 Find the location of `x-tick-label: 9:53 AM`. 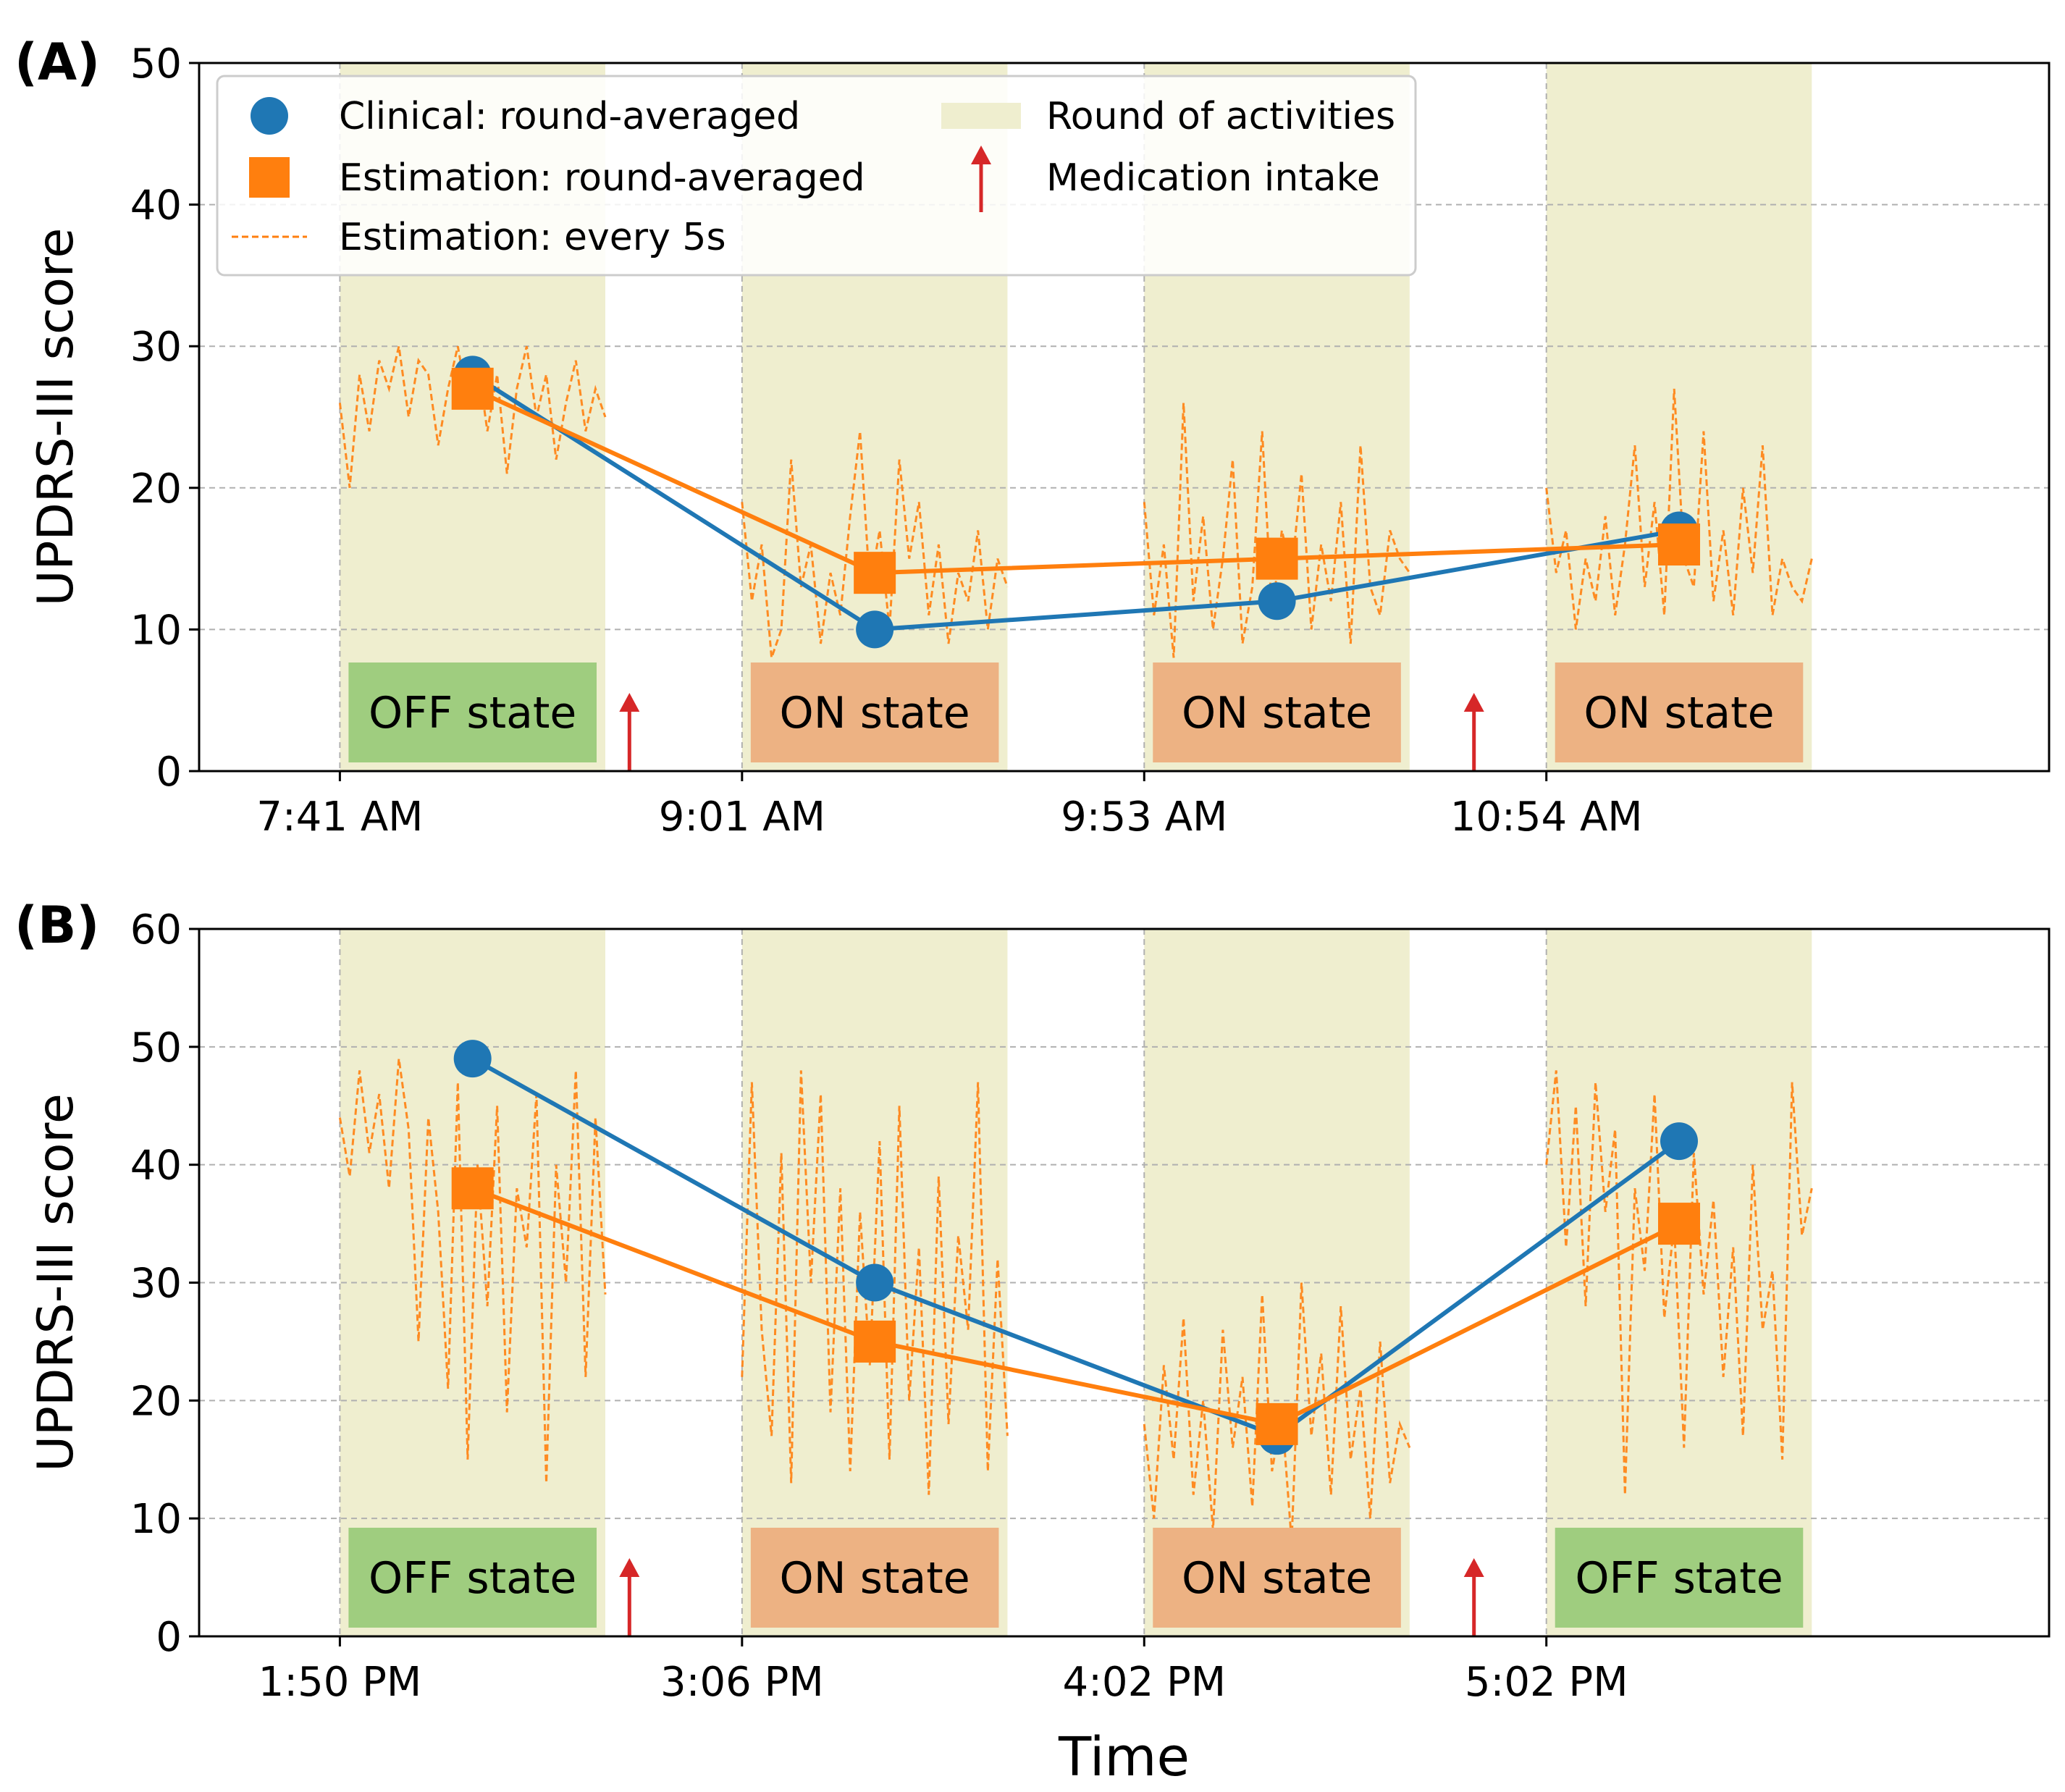

x-tick-label: 9:53 AM is located at coordinates (1144, 817).